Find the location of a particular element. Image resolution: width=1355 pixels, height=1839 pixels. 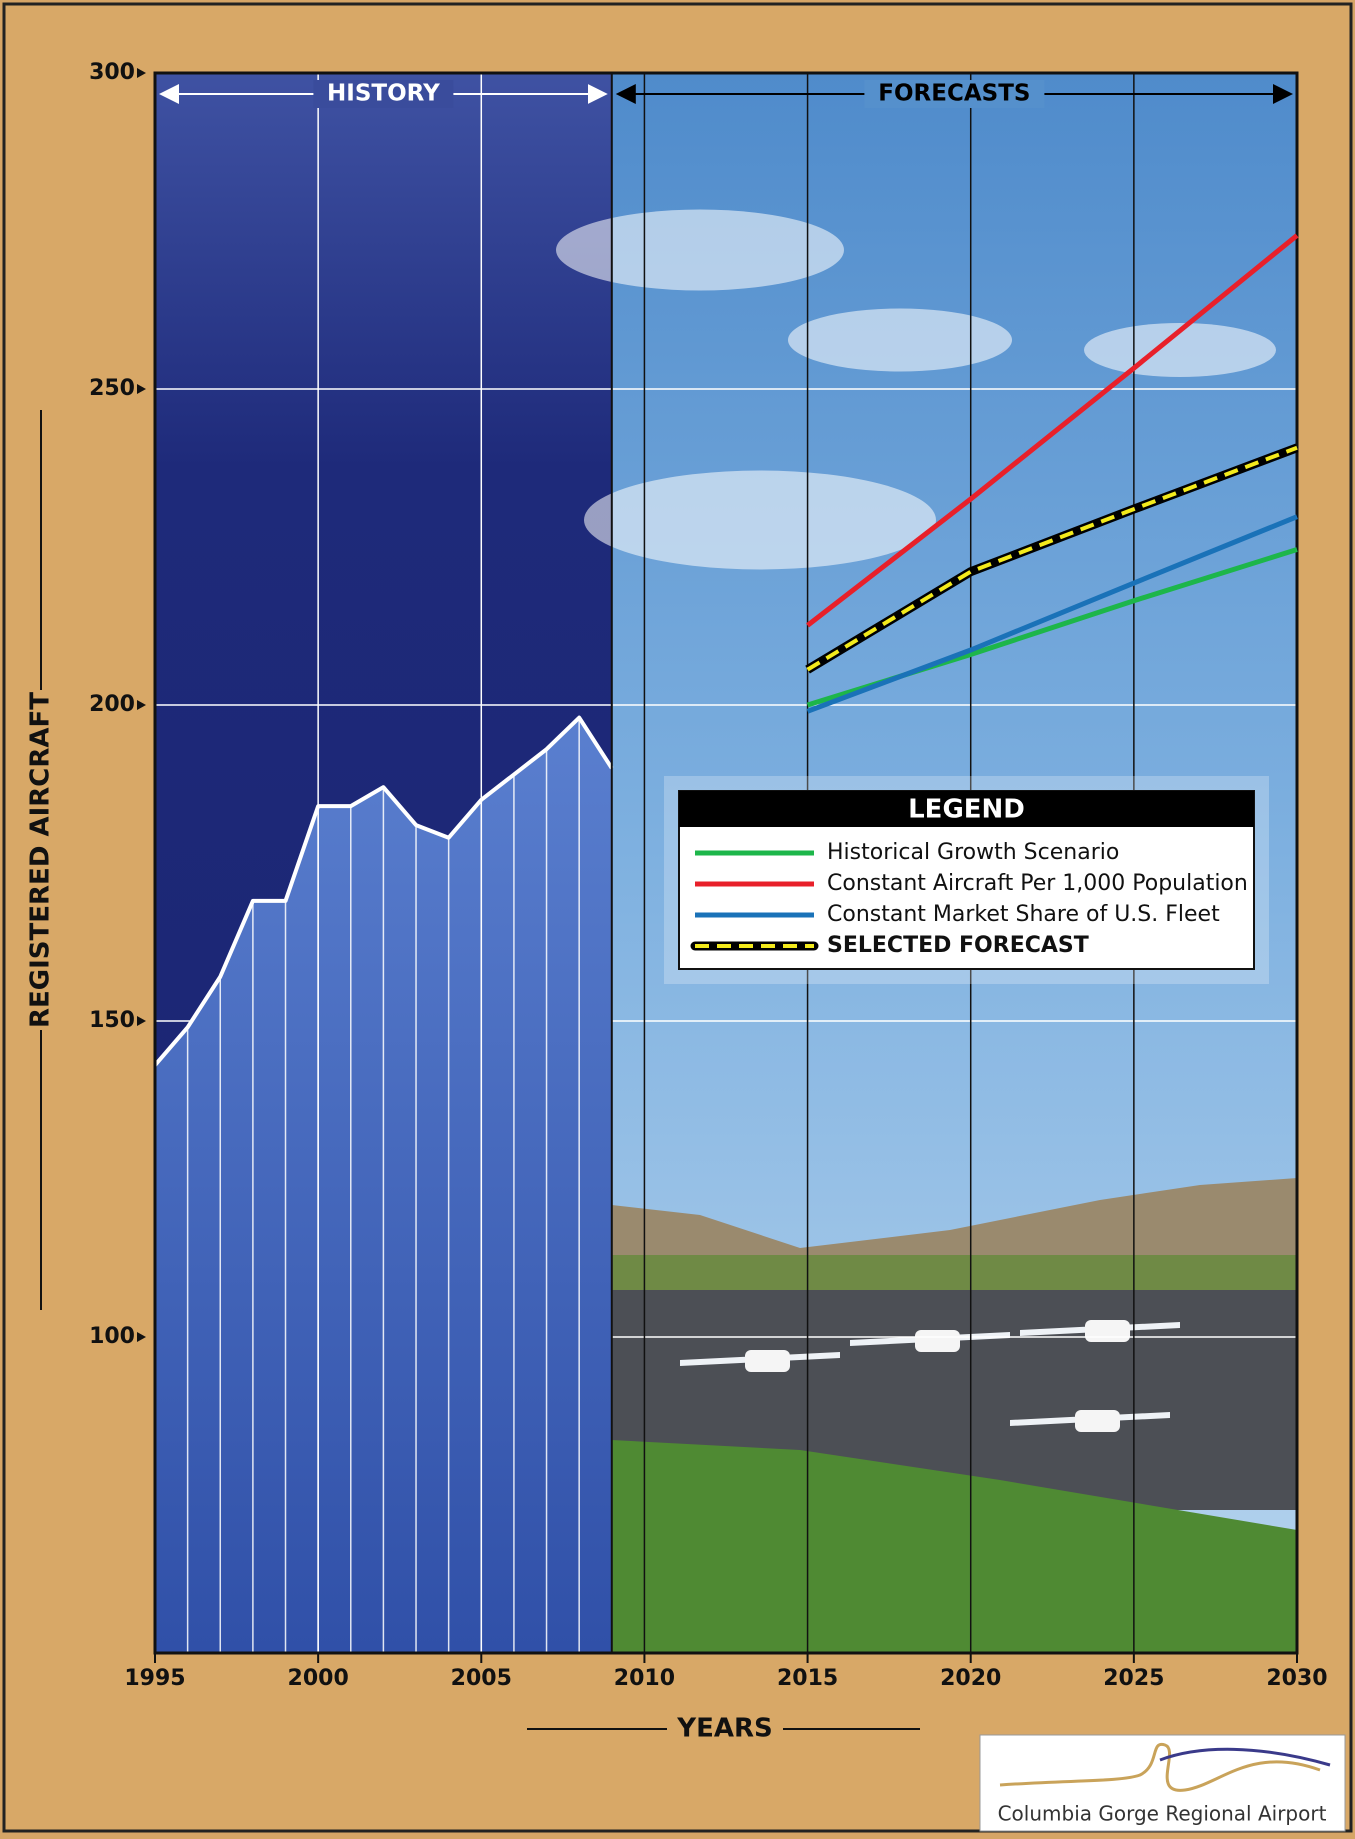

x-tick-label: 2020 is located at coordinates (970, 1678).